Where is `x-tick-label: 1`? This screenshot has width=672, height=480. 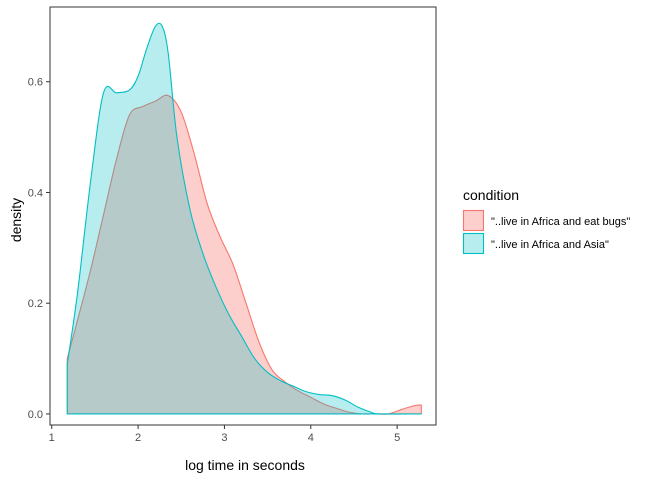 x-tick-label: 1 is located at coordinates (52, 438).